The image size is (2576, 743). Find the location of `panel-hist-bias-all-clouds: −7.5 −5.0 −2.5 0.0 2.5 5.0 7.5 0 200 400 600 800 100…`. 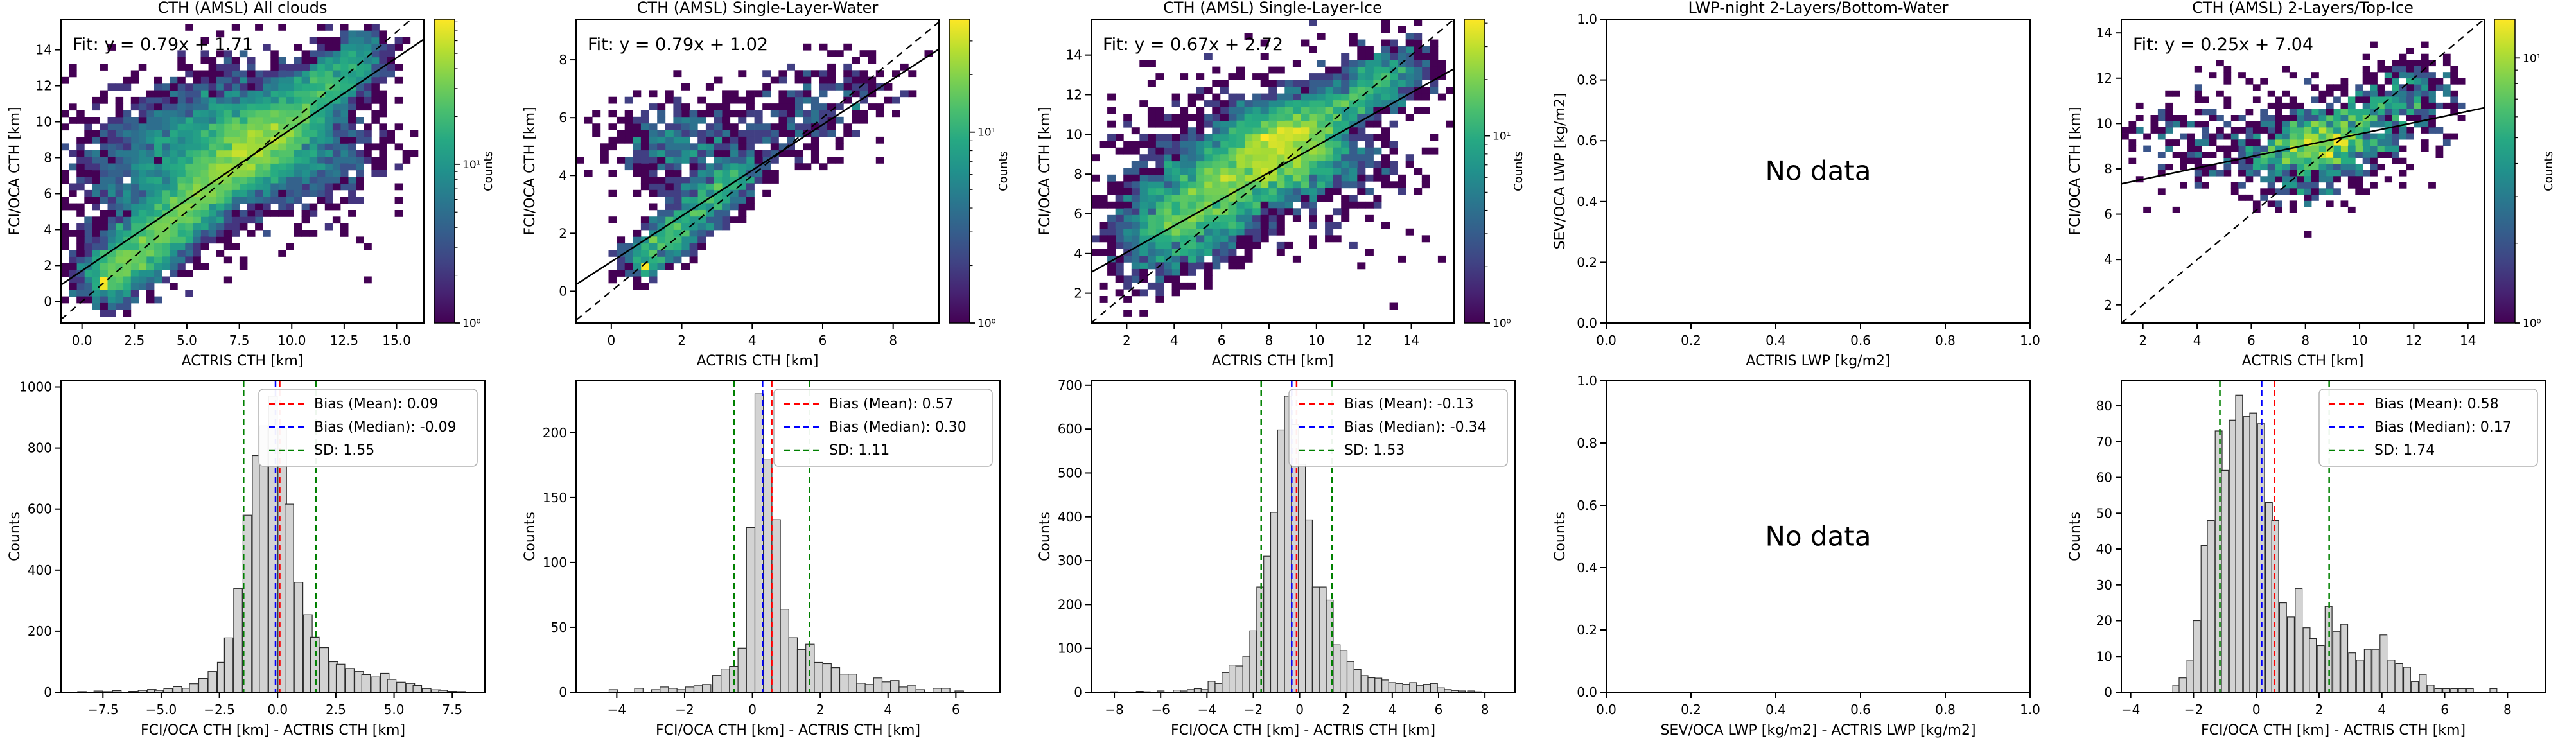

panel-hist-bias-all-clouds: −7.5 −5.0 −2.5 0.0 2.5 5.0 7.5 0 200 400 600 800 100… is located at coordinates (257, 557).